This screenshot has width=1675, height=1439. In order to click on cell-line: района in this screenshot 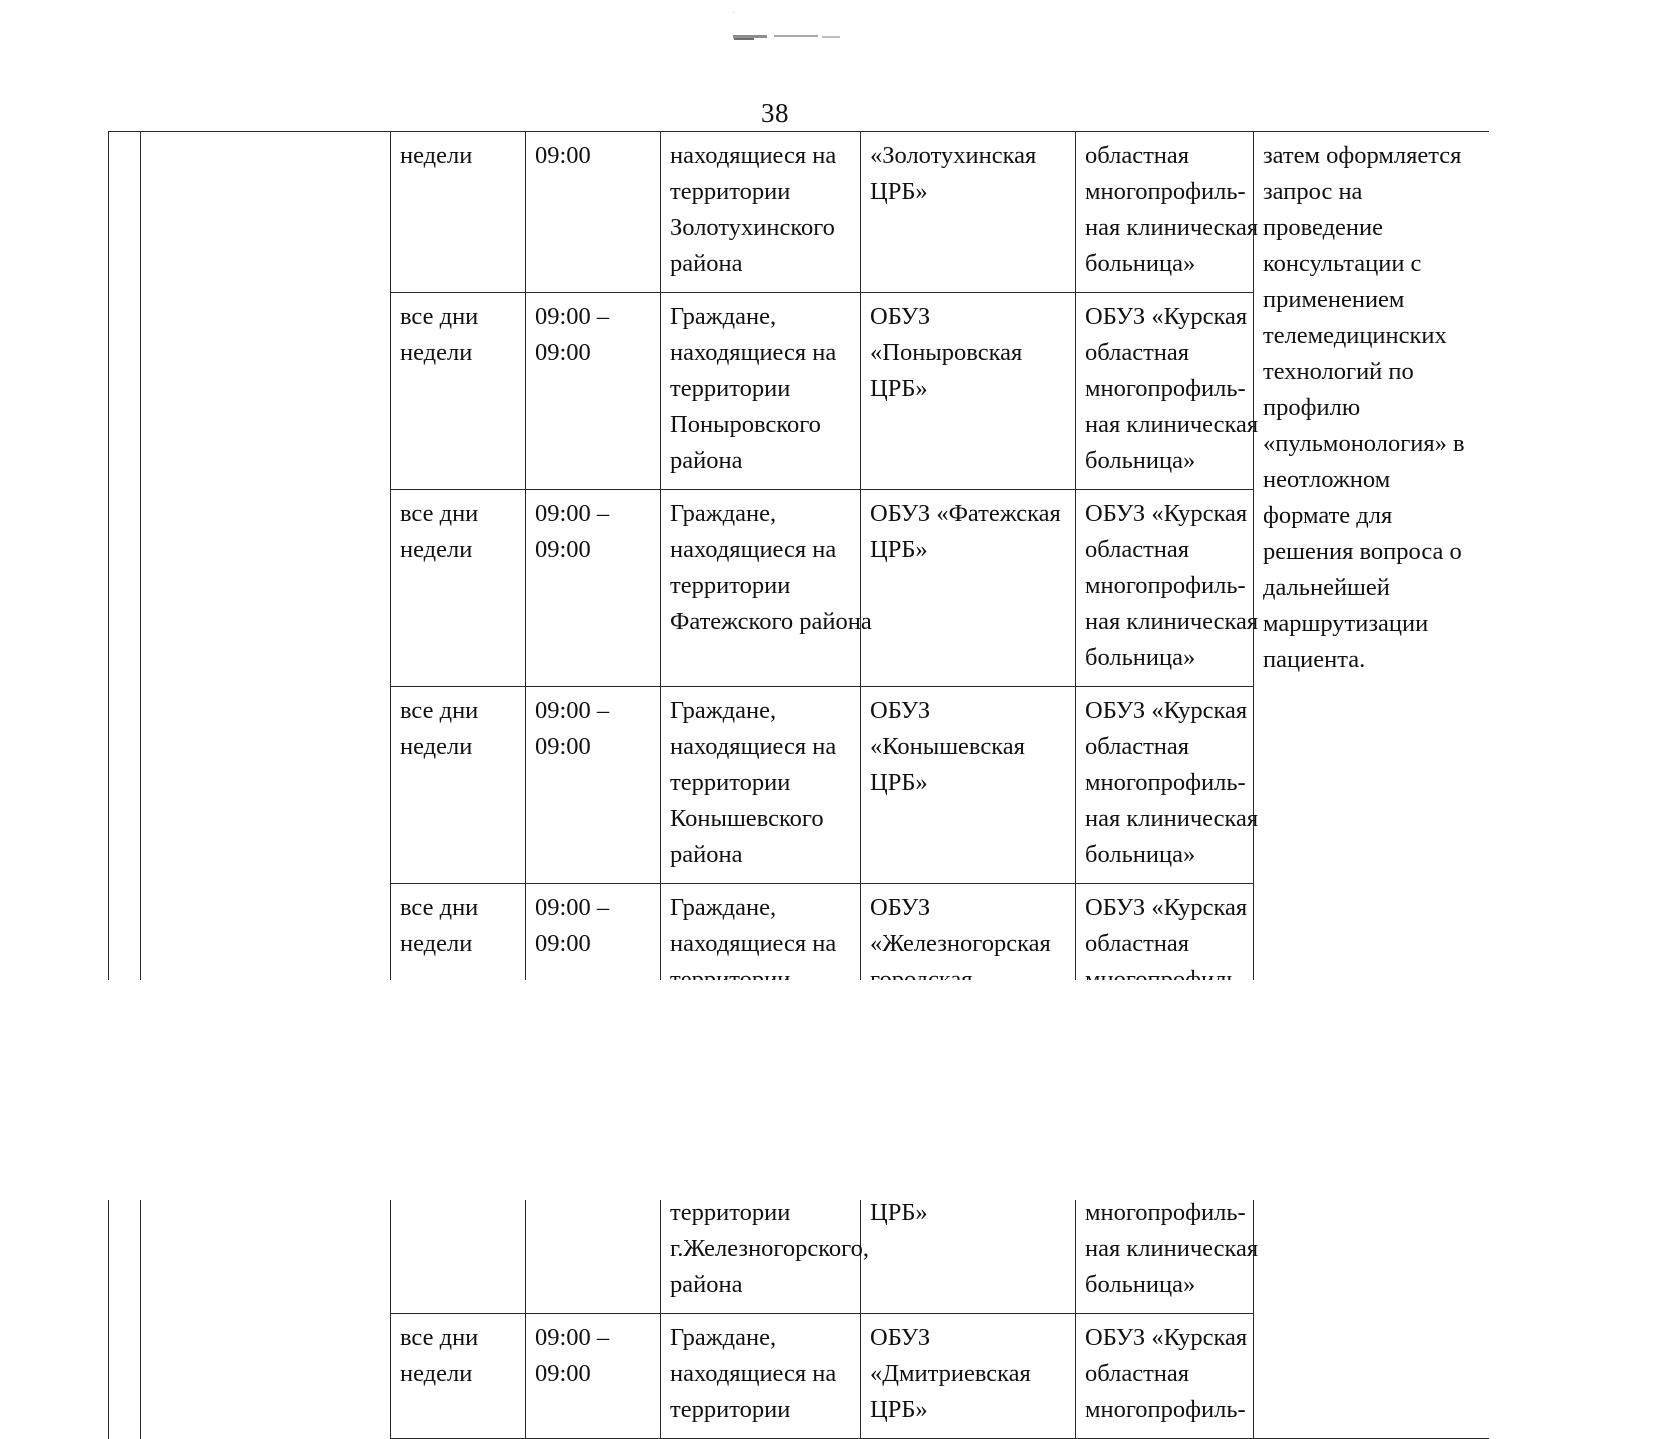, I will do `click(706, 854)`.